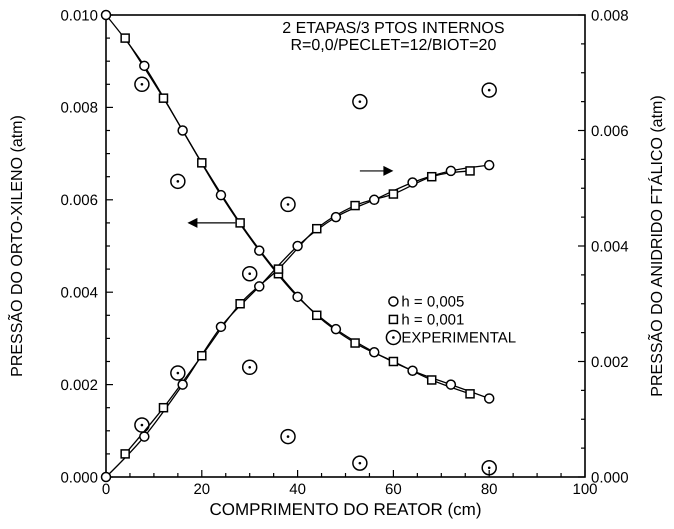 The height and width of the screenshot is (529, 674). What do you see at coordinates (393, 45) in the screenshot?
I see `text: R=0,0/PECLET=12/BIOT=20` at bounding box center [393, 45].